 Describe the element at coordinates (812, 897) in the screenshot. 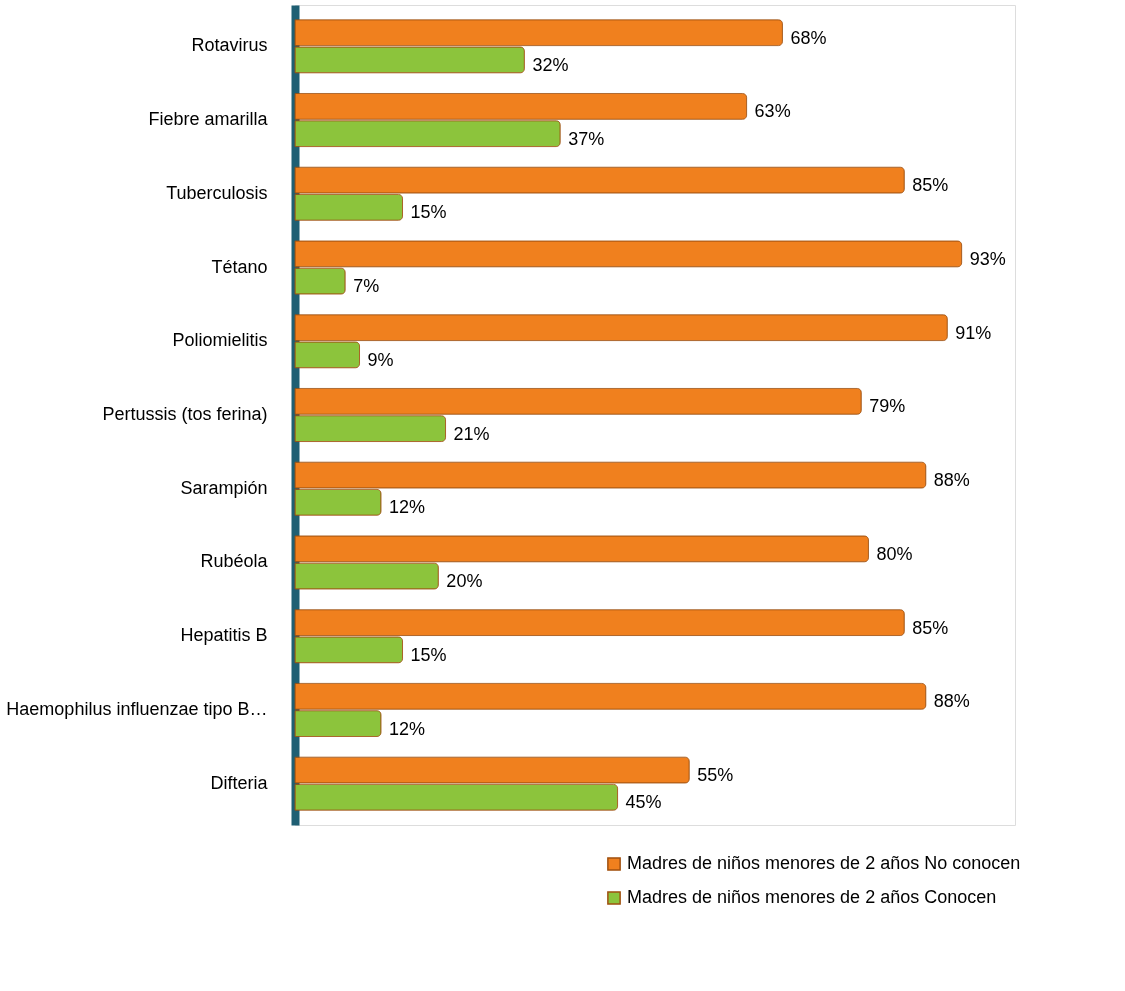

I see `legend-label: Madres de niños menores de 2 años Conocen` at that location.